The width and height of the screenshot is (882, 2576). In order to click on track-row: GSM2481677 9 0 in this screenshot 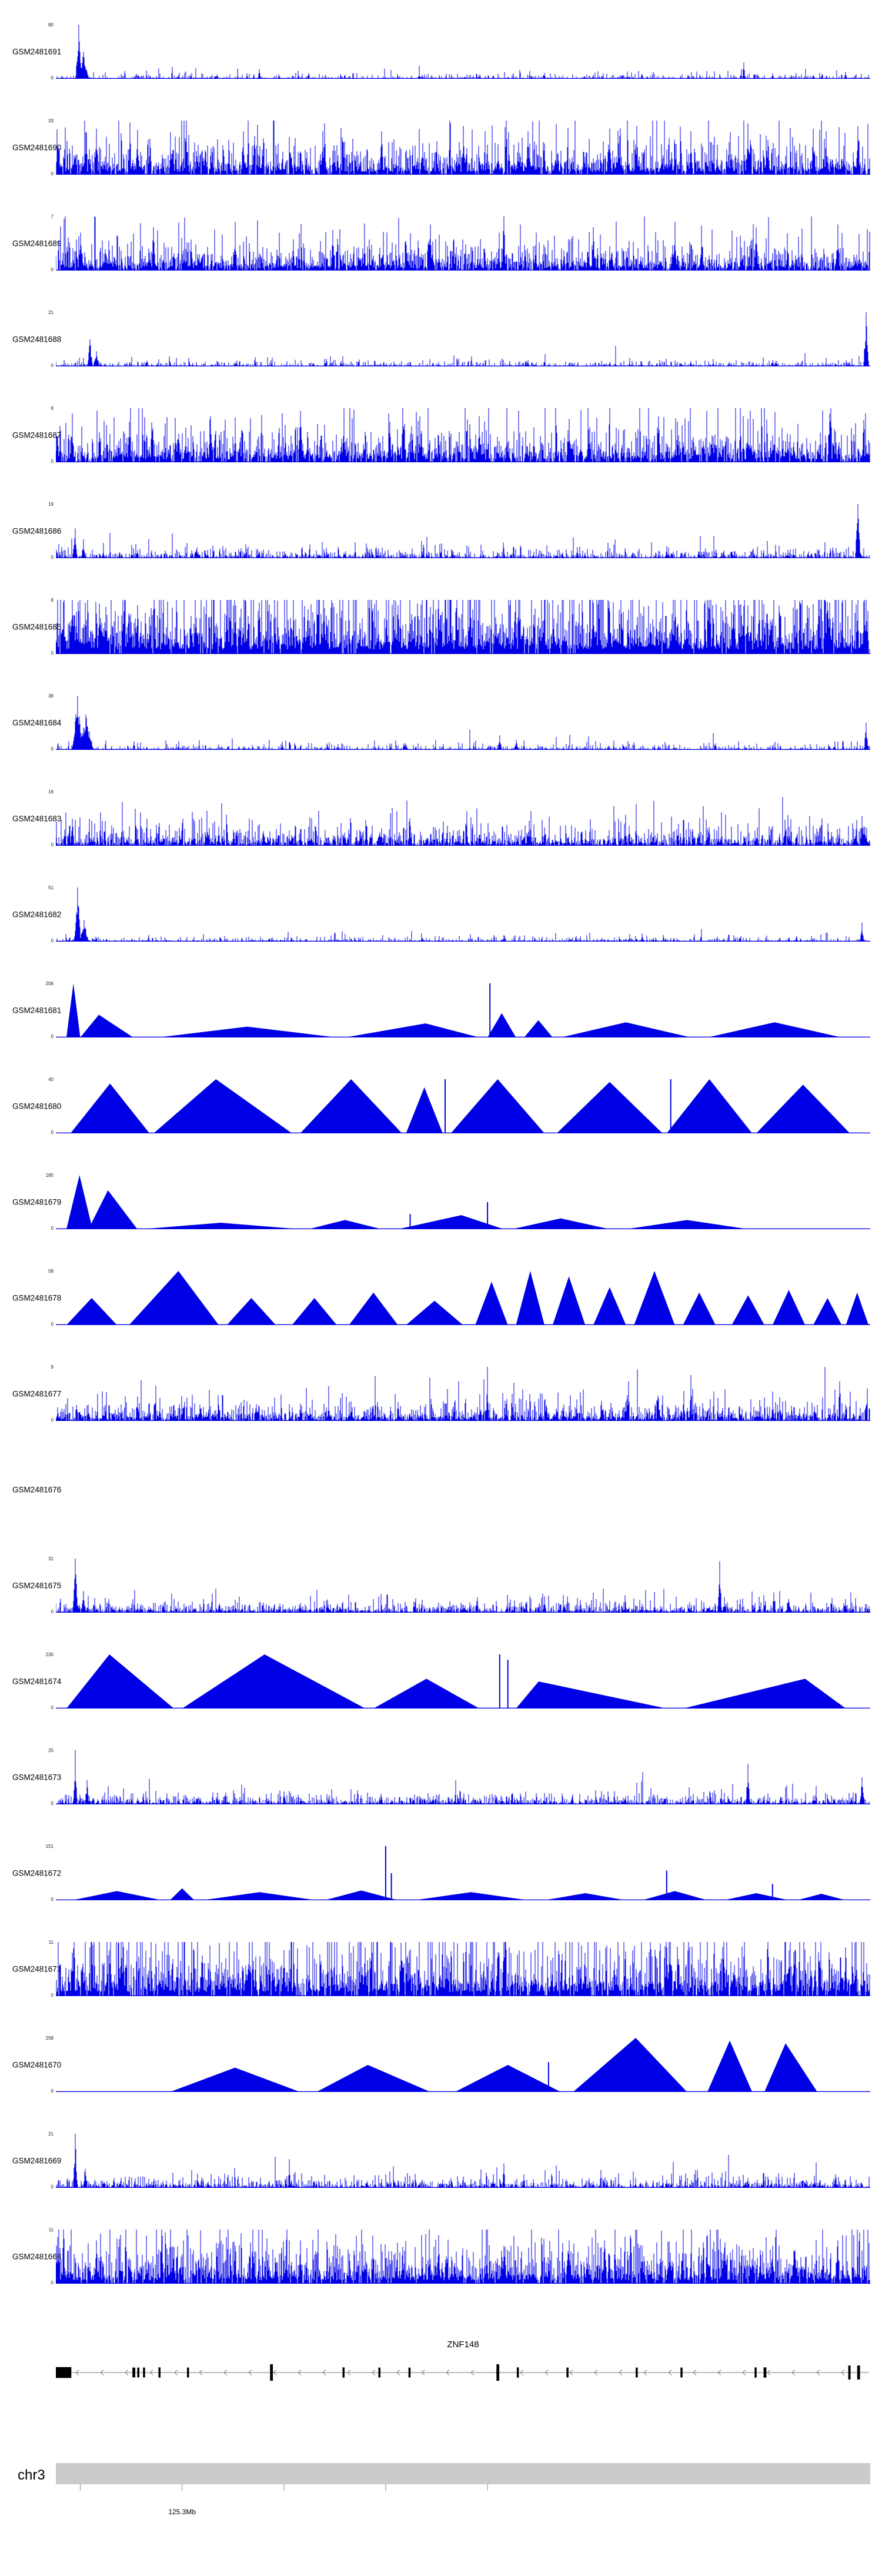, I will do `click(441, 1396)`.